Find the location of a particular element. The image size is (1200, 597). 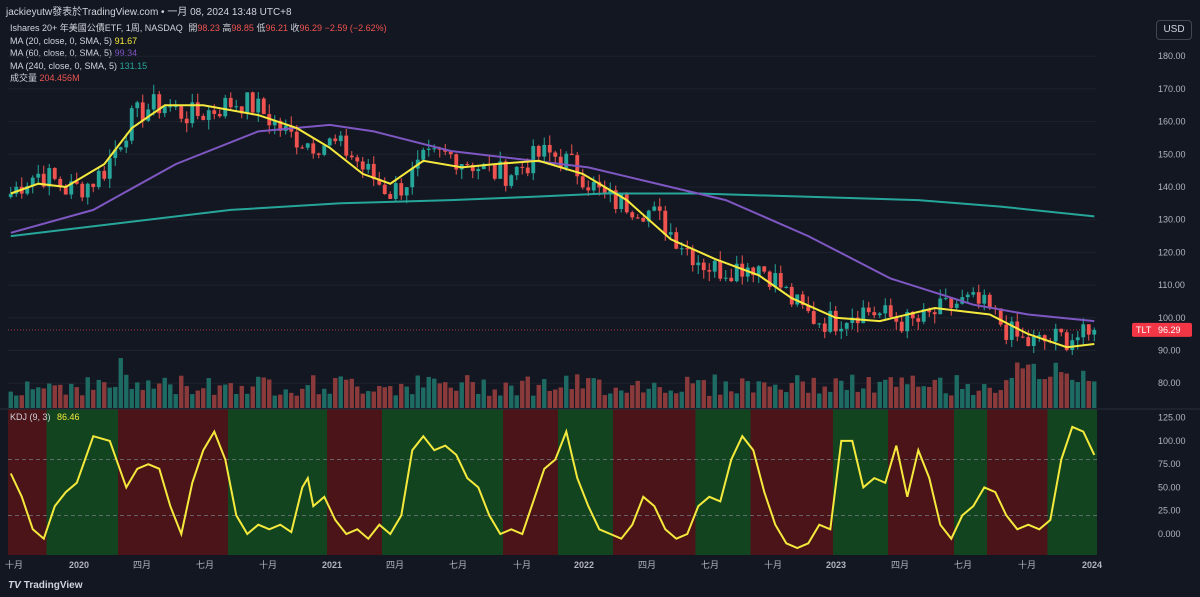

kdj-legend: KDJ (9, 3) 86.46 is located at coordinates (45, 417).